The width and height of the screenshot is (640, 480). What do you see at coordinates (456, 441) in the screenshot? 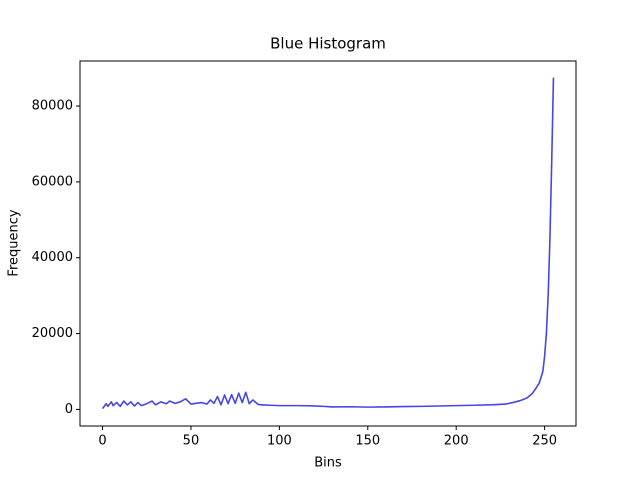
I see `x-tick-label: 200` at bounding box center [456, 441].